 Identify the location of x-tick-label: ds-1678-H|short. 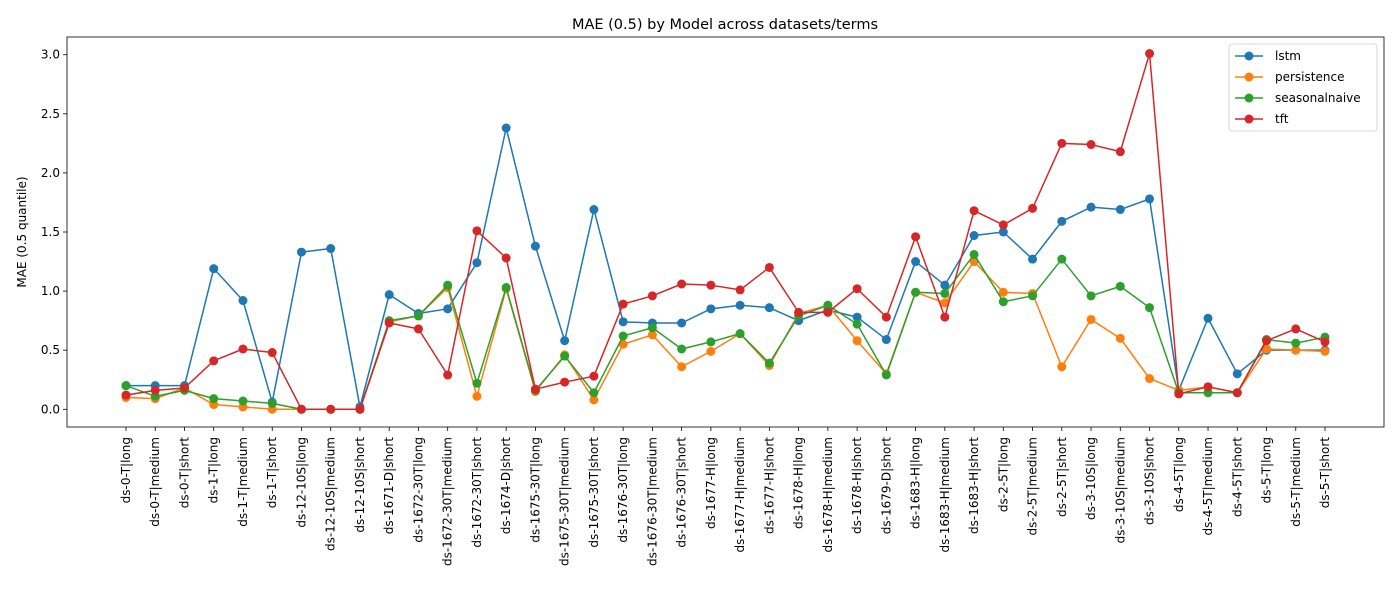
(857, 485).